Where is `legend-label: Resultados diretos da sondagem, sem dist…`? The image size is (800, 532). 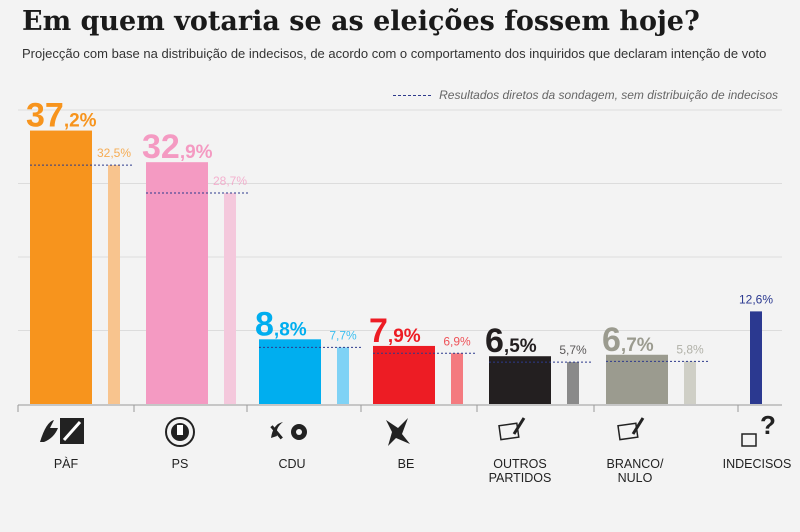 legend-label: Resultados diretos da sondagem, sem dist… is located at coordinates (608, 95).